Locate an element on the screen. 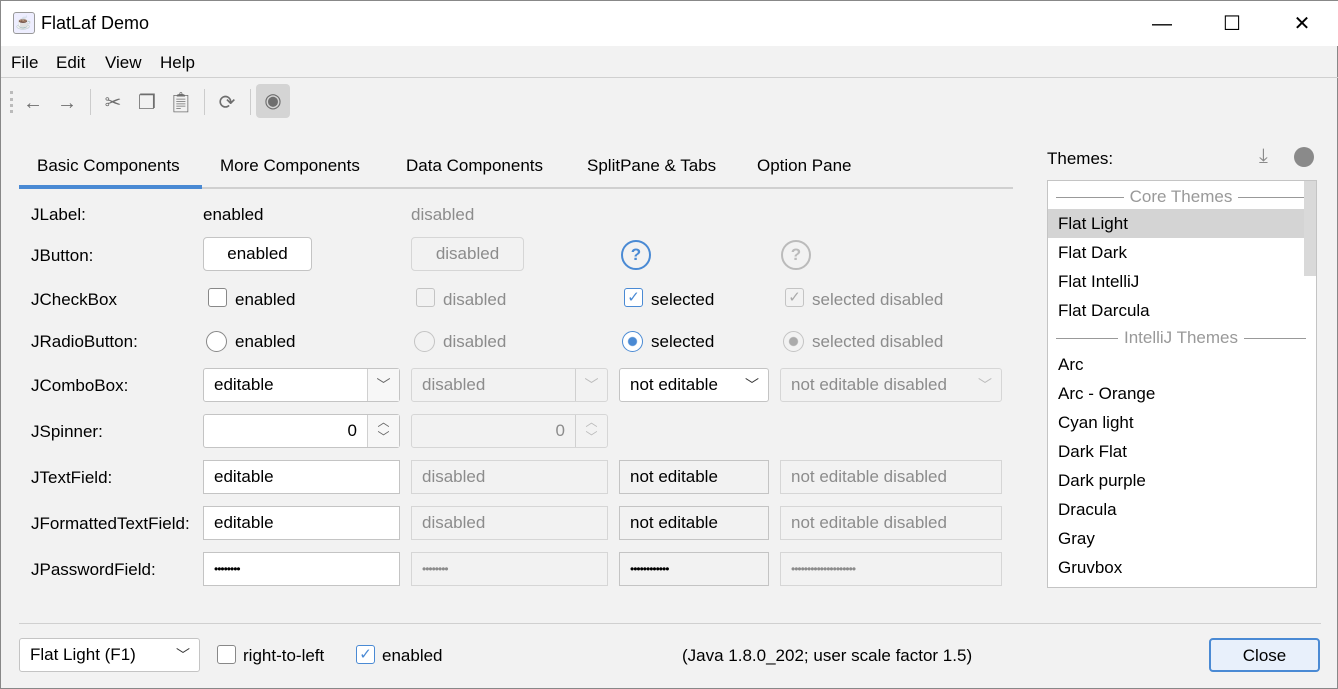 The width and height of the screenshot is (1338, 689). textfield-not-editable: not editable is located at coordinates (694, 477).